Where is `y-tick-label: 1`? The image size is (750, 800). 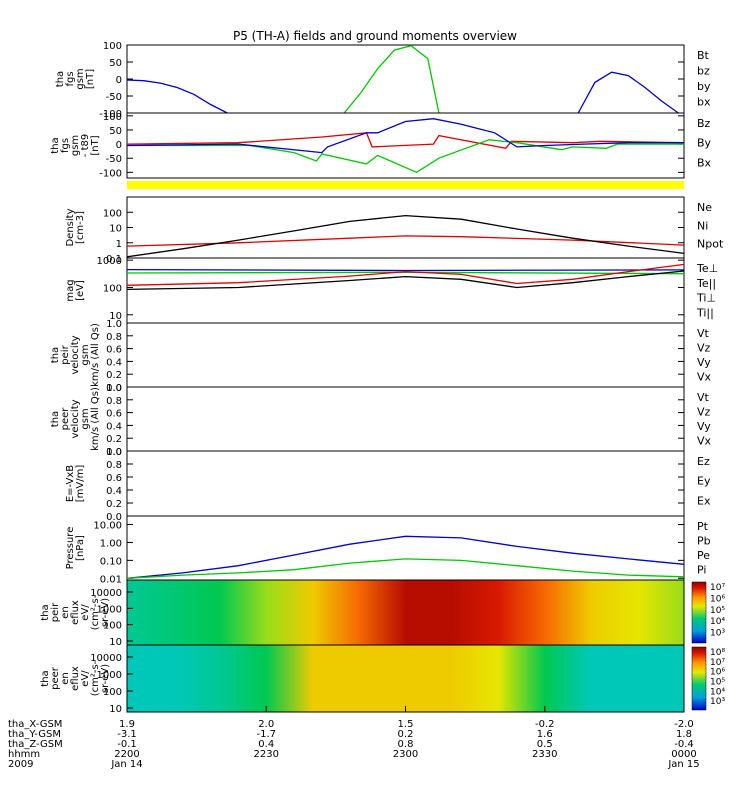
y-tick-label: 1 is located at coordinates (119, 244).